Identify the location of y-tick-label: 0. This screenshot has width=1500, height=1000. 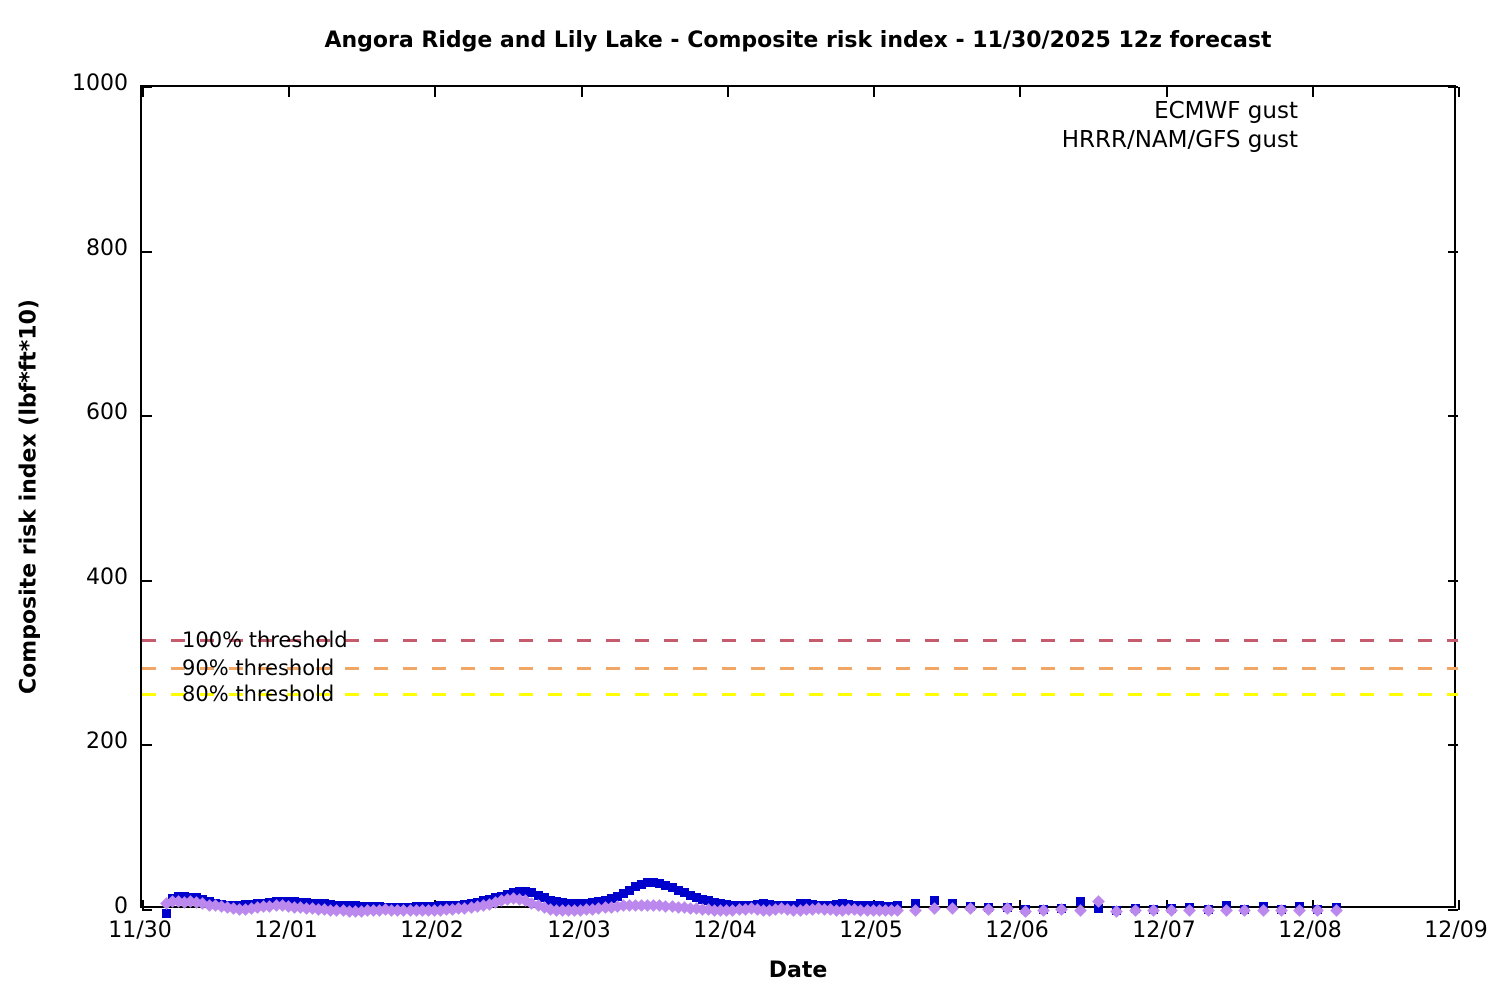
(121, 906).